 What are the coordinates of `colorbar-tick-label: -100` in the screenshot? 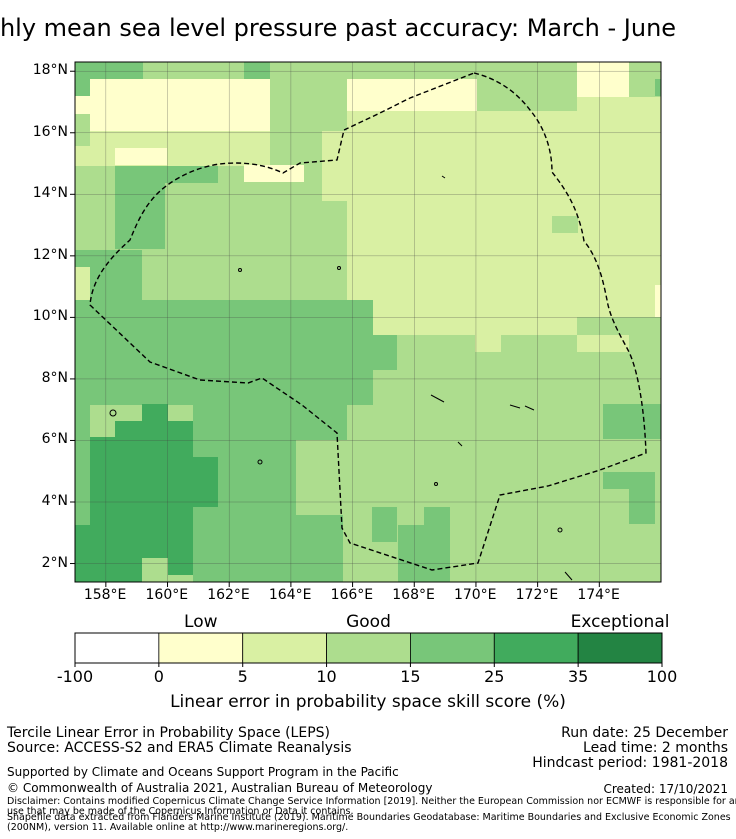 It's located at (75, 676).